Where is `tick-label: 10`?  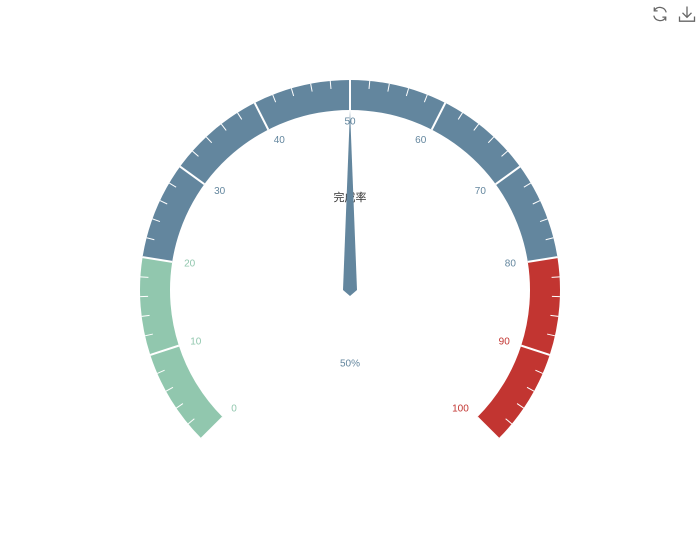 tick-label: 10 is located at coordinates (196, 342).